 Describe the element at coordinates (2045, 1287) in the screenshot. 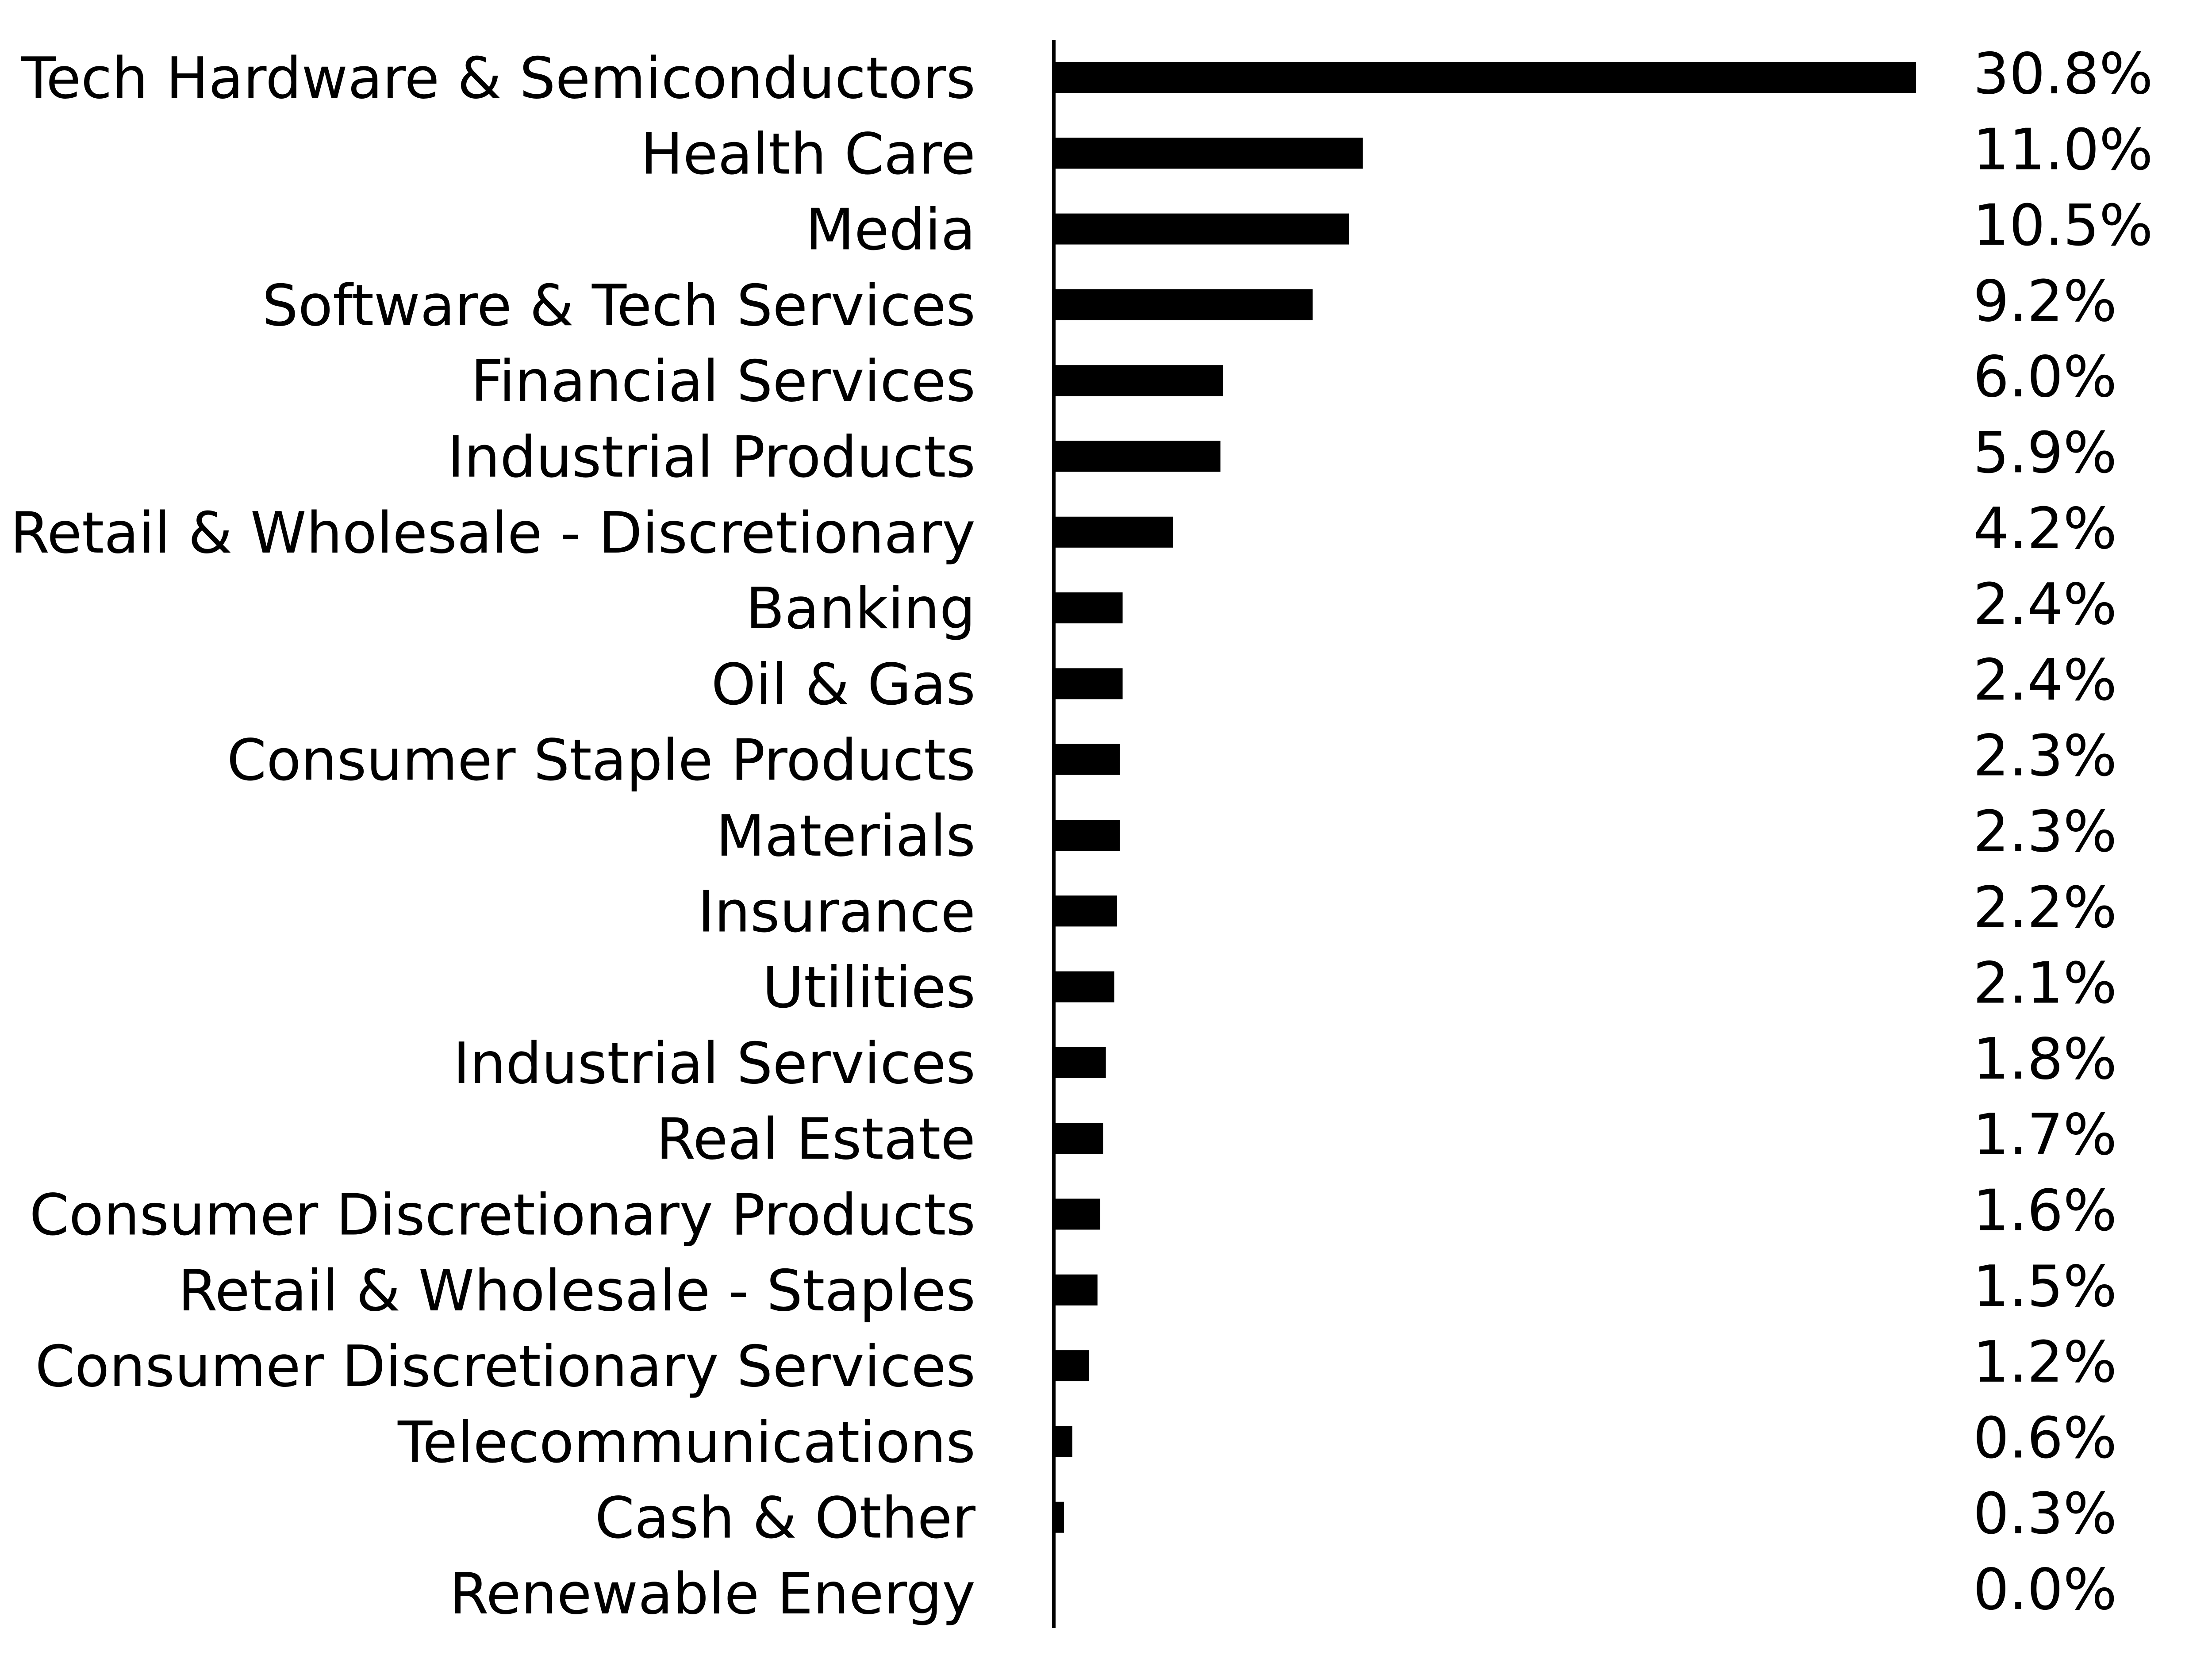

I see `value-label: 1.5%` at that location.